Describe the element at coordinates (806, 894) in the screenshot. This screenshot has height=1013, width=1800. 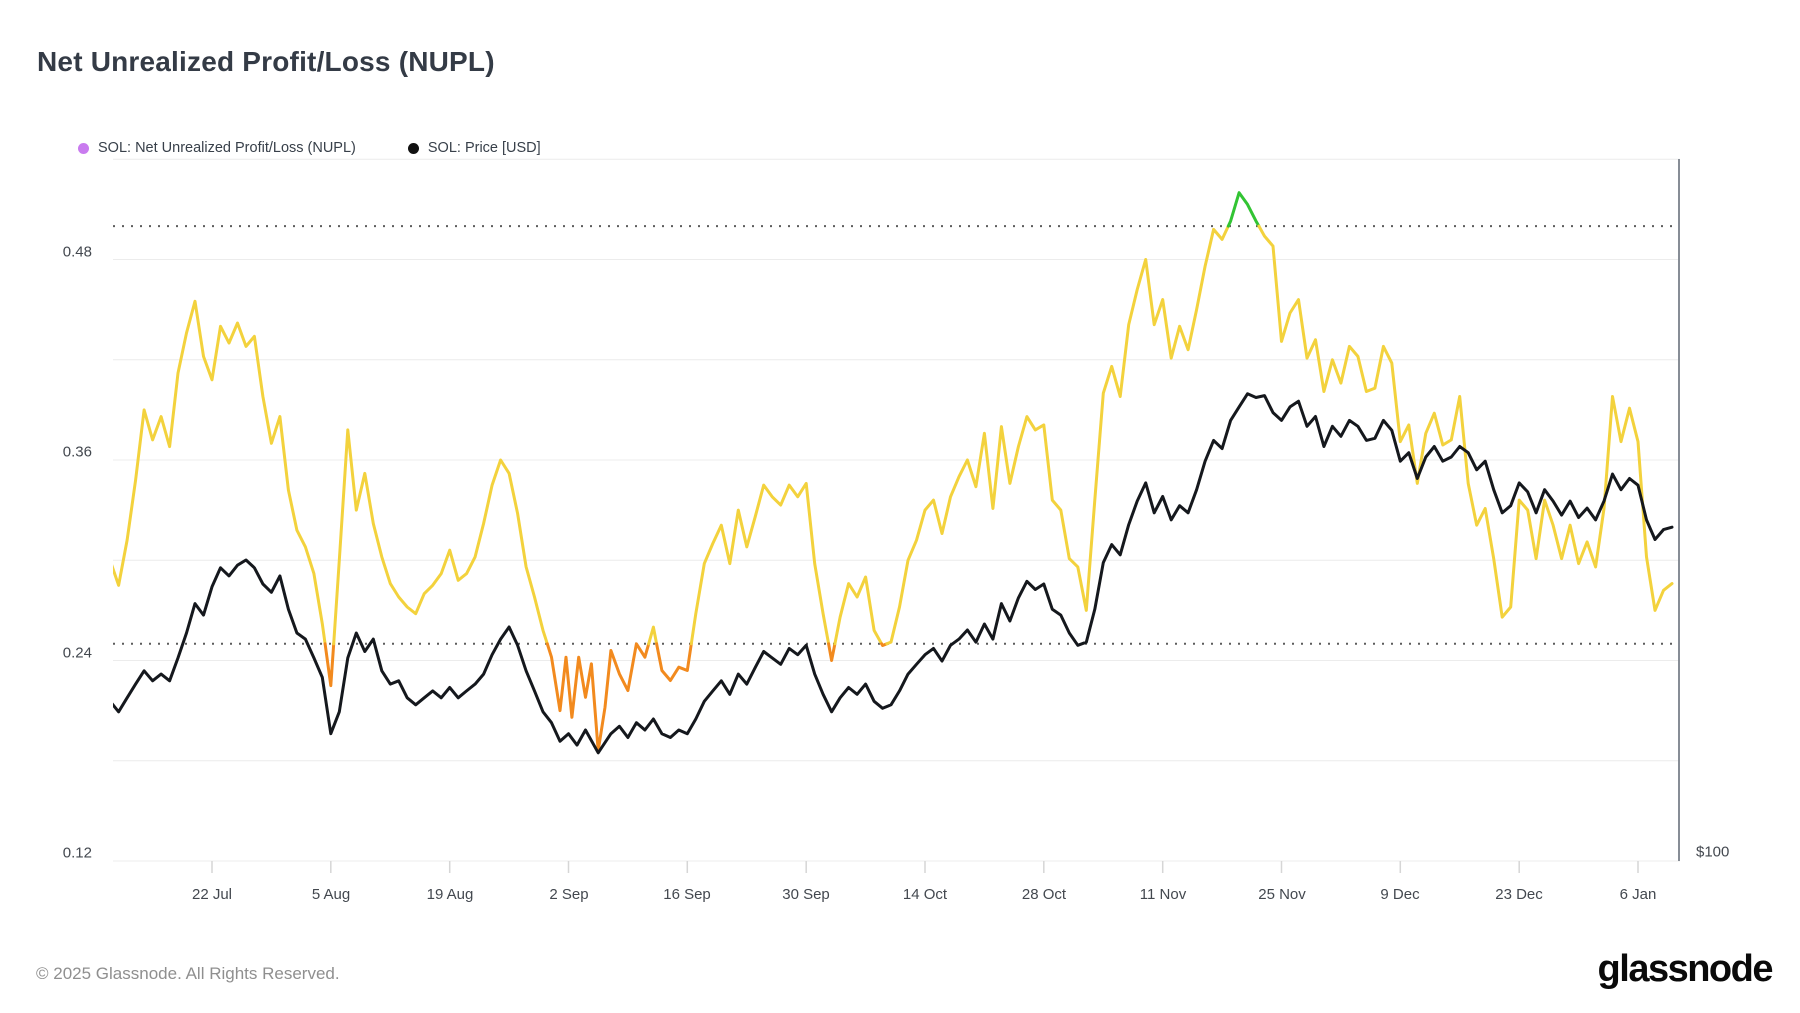
I see `x-axis-label: 30 Sep` at that location.